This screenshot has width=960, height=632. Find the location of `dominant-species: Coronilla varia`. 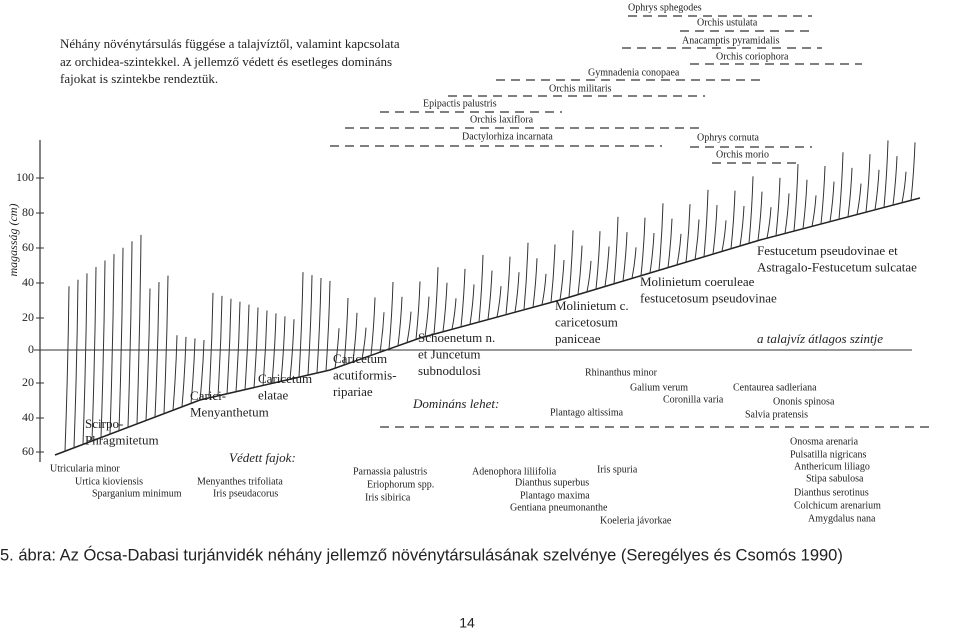

dominant-species: Coronilla varia is located at coordinates (693, 399).